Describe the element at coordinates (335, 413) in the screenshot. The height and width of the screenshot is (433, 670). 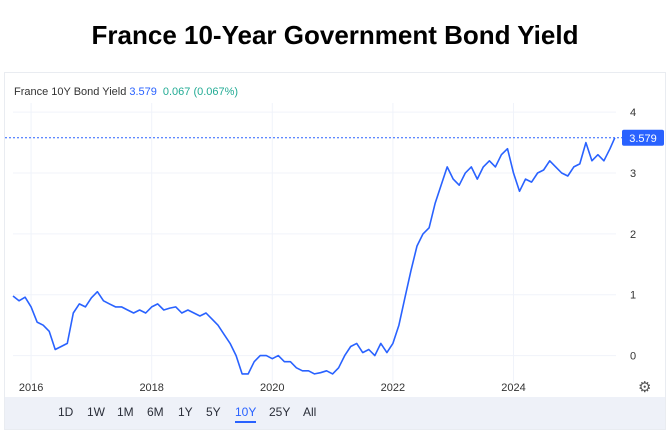
I see `range-selector-bar` at that location.